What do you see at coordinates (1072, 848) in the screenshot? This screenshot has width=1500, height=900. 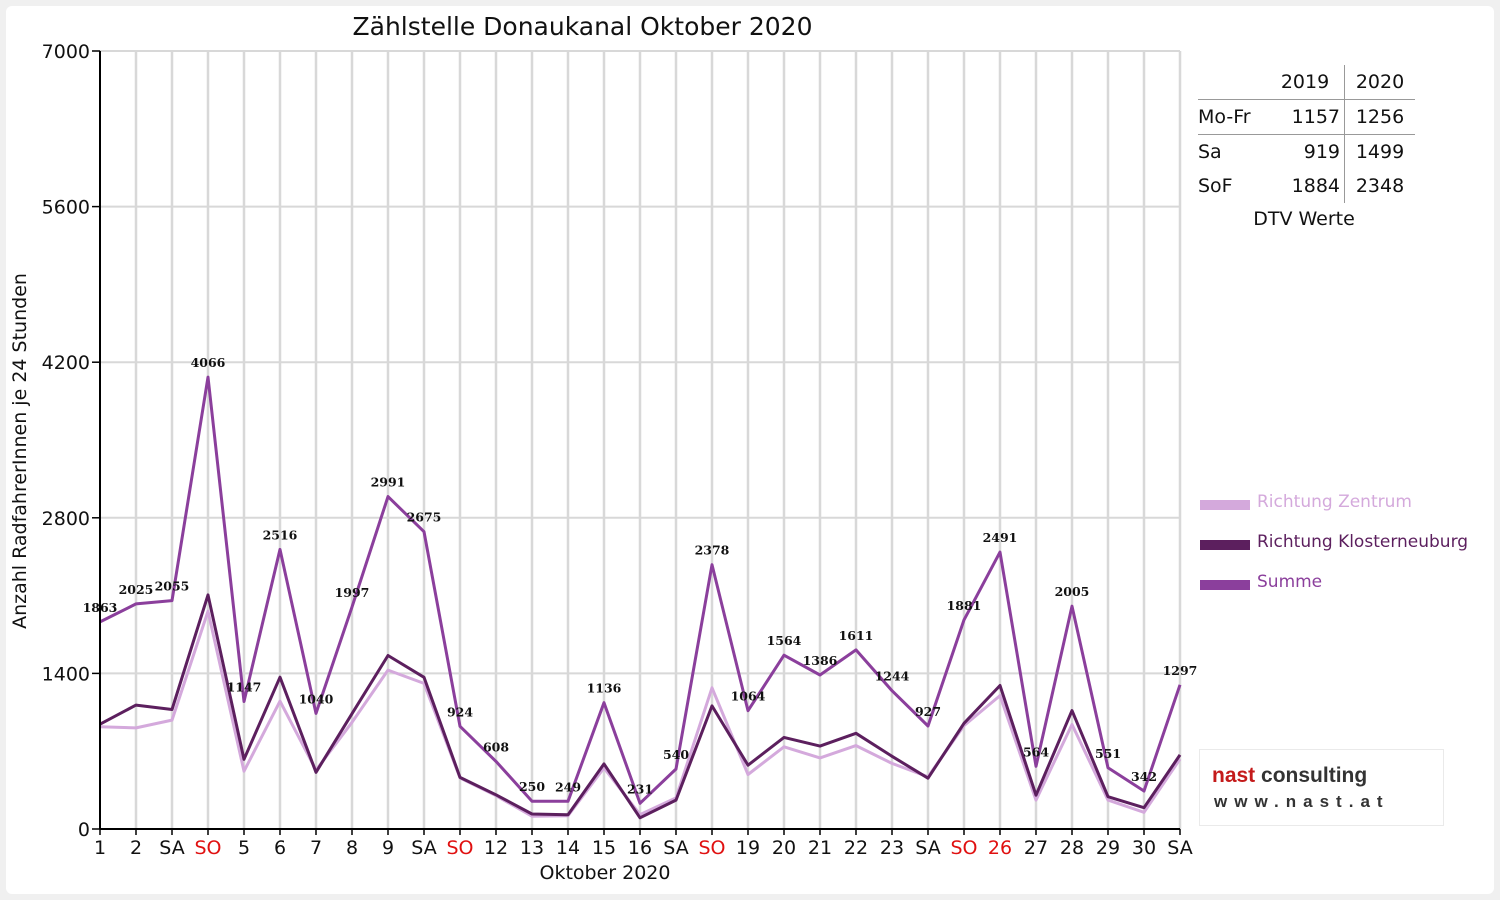 I see `x-tick-label: 28` at bounding box center [1072, 848].